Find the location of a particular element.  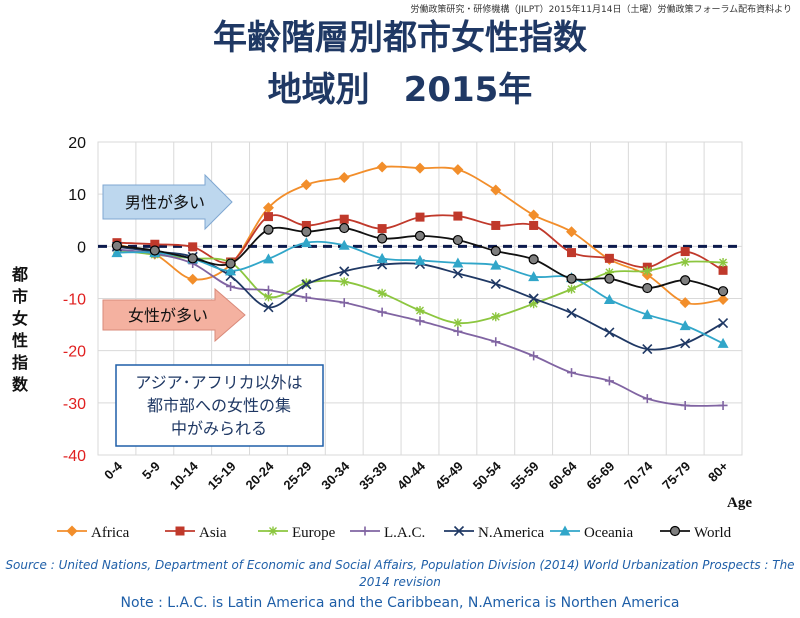

x-tick-label: 35-39 is located at coordinates (373, 476).